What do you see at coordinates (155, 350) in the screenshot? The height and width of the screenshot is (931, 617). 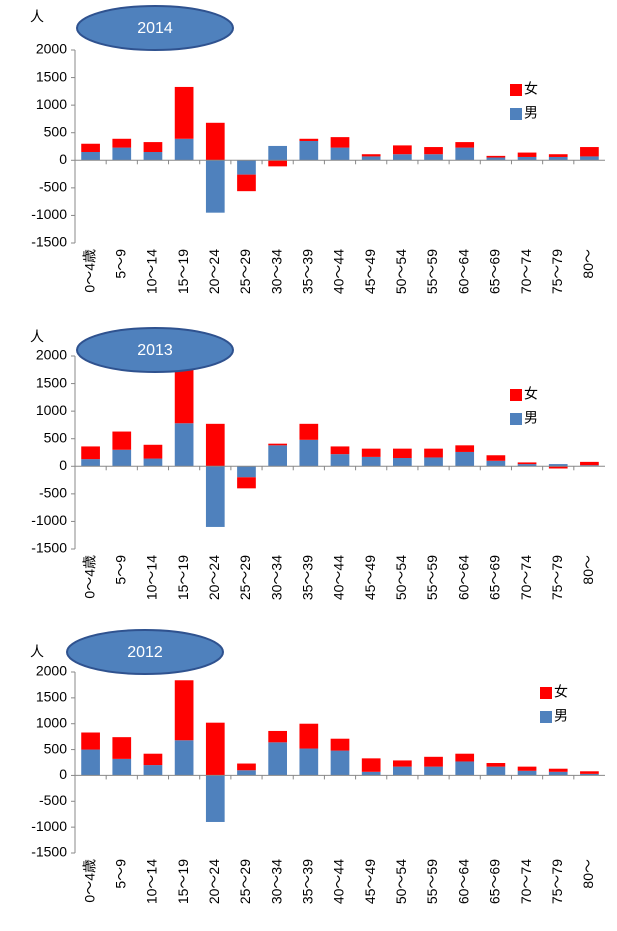 I see `title-badge` at bounding box center [155, 350].